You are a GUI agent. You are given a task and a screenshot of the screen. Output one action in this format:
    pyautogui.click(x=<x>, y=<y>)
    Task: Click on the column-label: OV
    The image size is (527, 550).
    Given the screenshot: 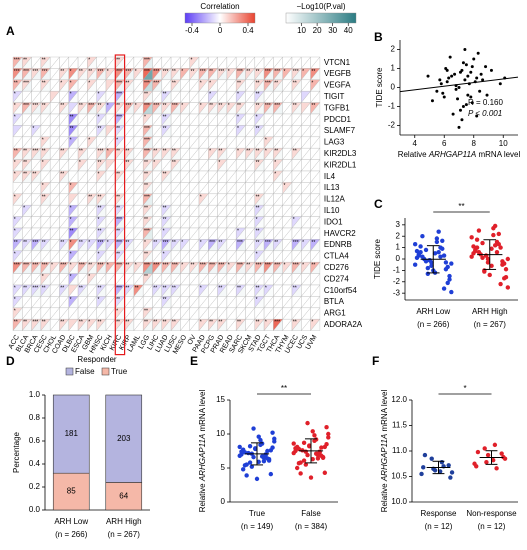 What is the action you would take?
    pyautogui.click(x=192, y=340)
    